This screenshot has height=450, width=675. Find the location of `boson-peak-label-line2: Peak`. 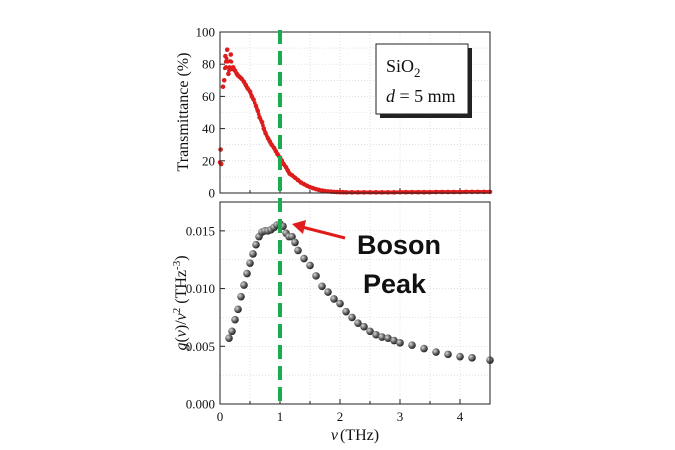

boson-peak-label-line2: Peak is located at coordinates (395, 284).